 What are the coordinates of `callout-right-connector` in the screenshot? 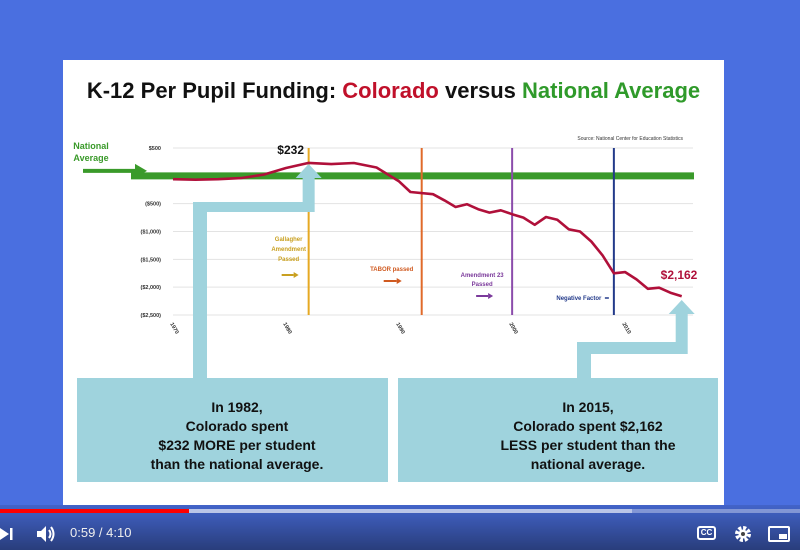 It's located at (636, 339).